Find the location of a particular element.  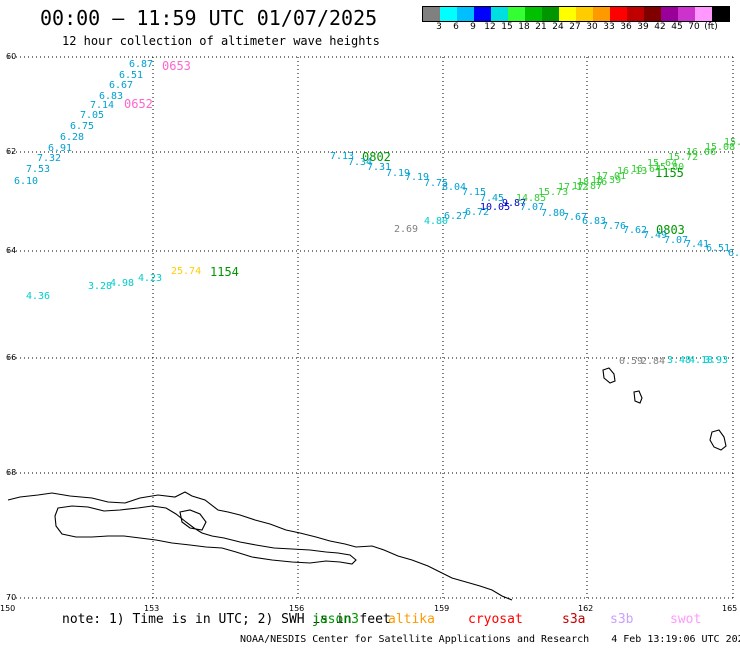

wave-height-label: 7.13 is located at coordinates (342, 156).